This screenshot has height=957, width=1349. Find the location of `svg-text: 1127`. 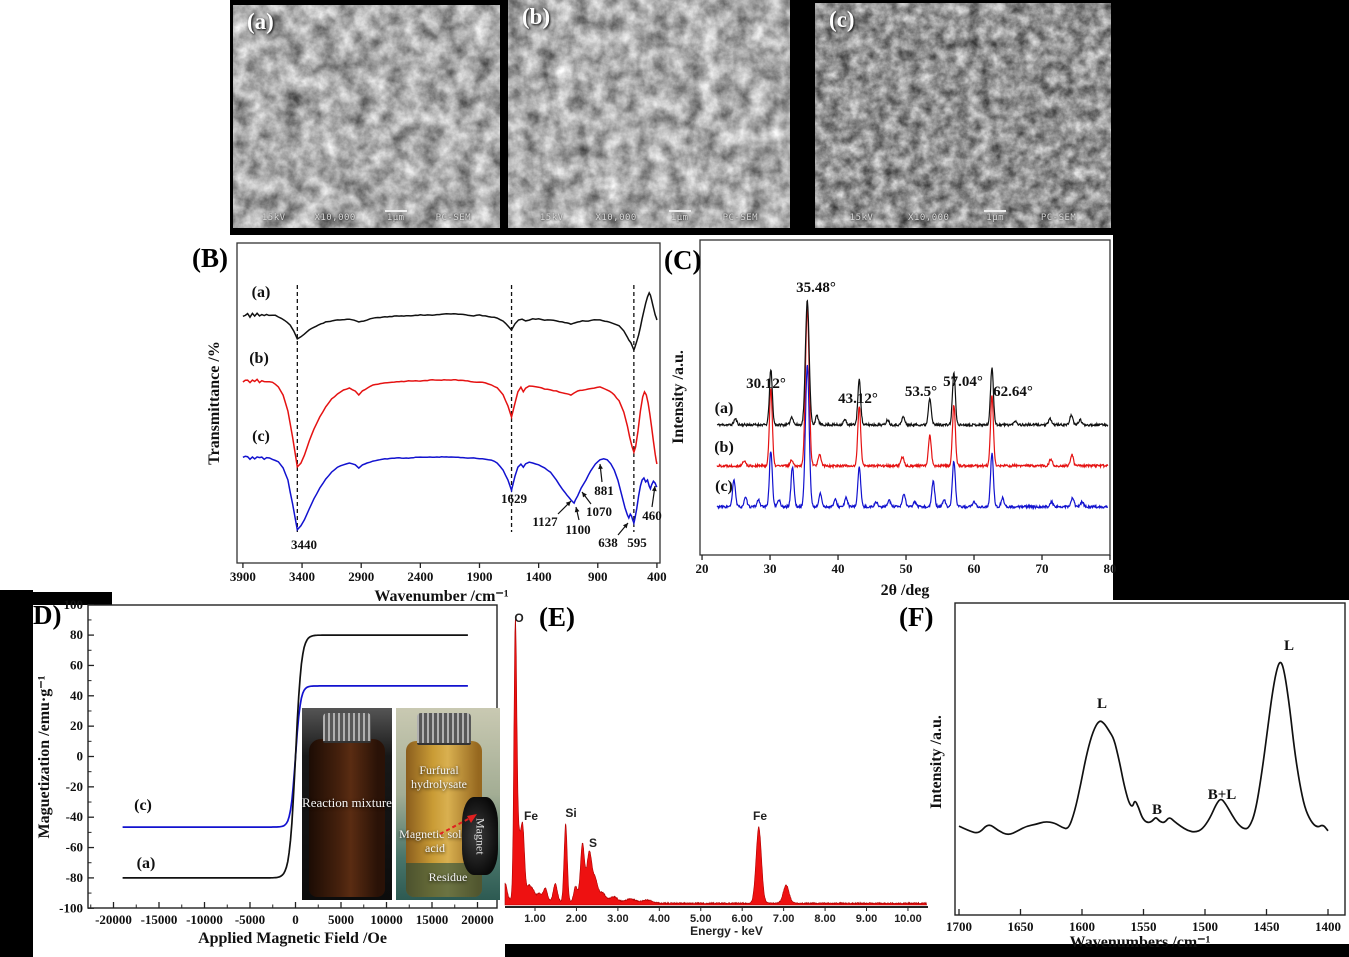

svg-text: 1127 is located at coordinates (545, 521).